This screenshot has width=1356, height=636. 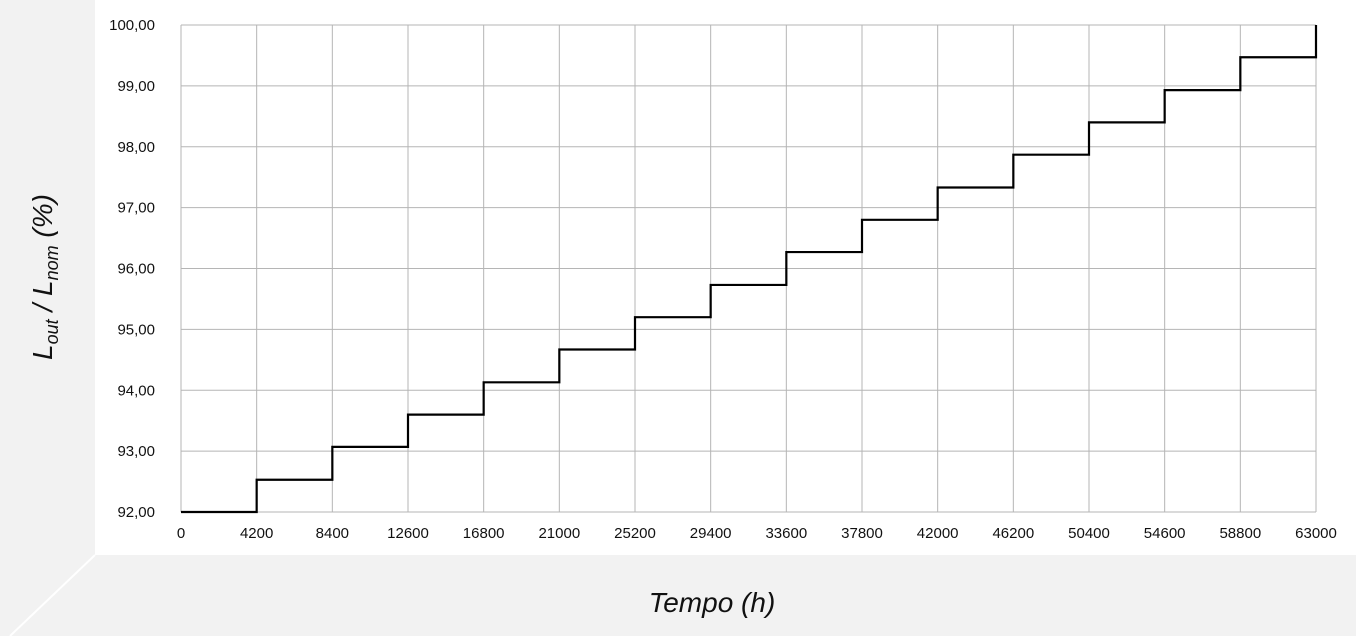 I want to click on x-axis-title: Tempo (h), so click(x=712, y=602).